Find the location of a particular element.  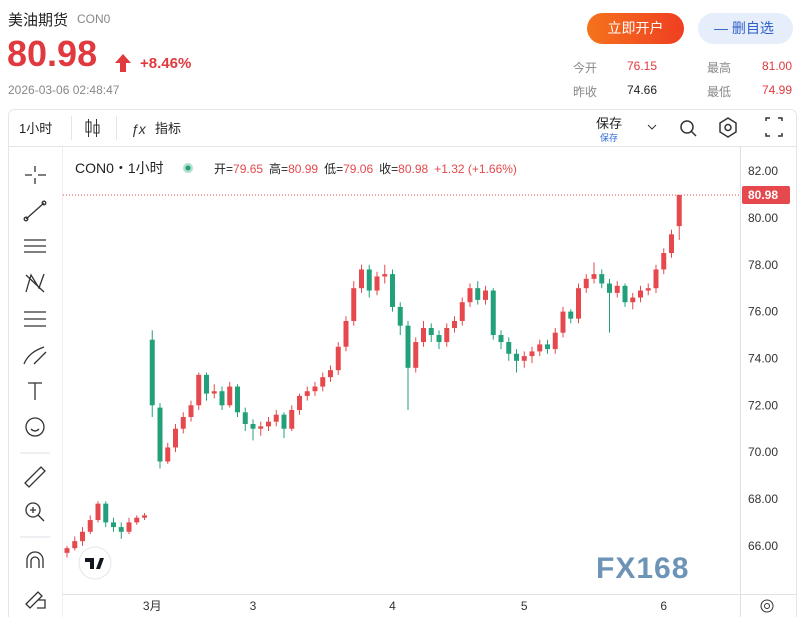

save: 保存 is located at coordinates (609, 123).